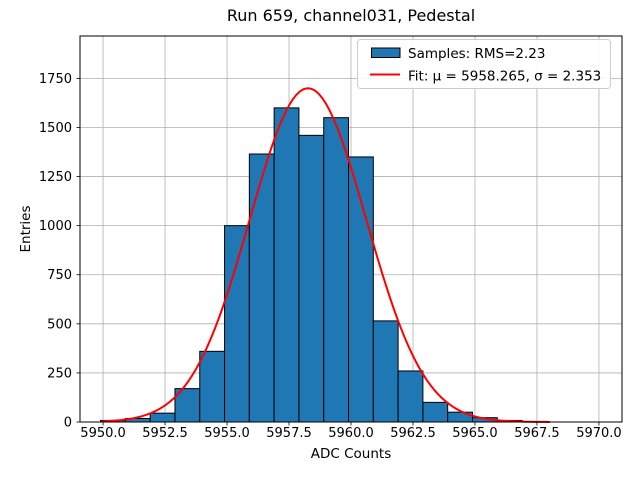  Describe the element at coordinates (68, 423) in the screenshot. I see `y-tick-label: 0` at that location.